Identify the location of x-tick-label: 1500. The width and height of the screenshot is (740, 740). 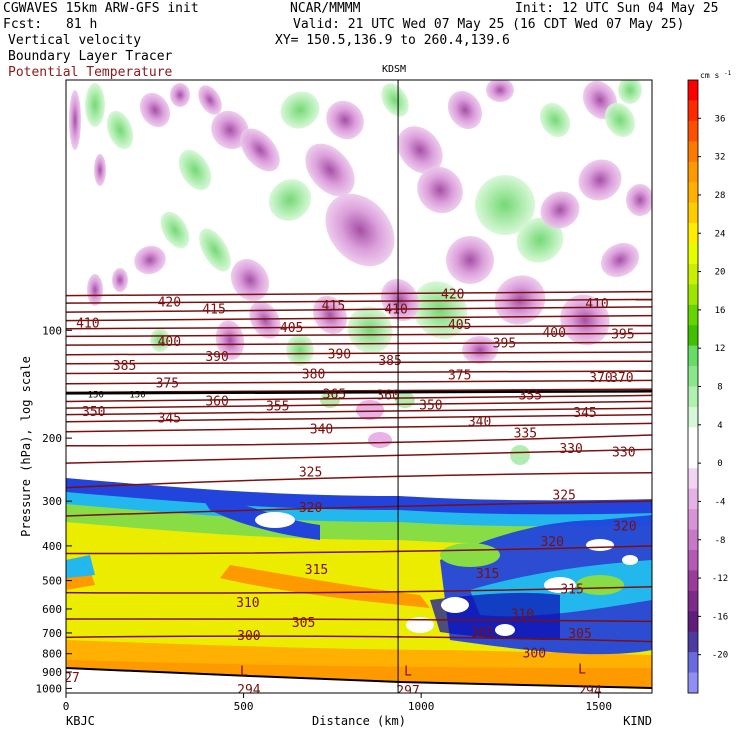
(598, 706).